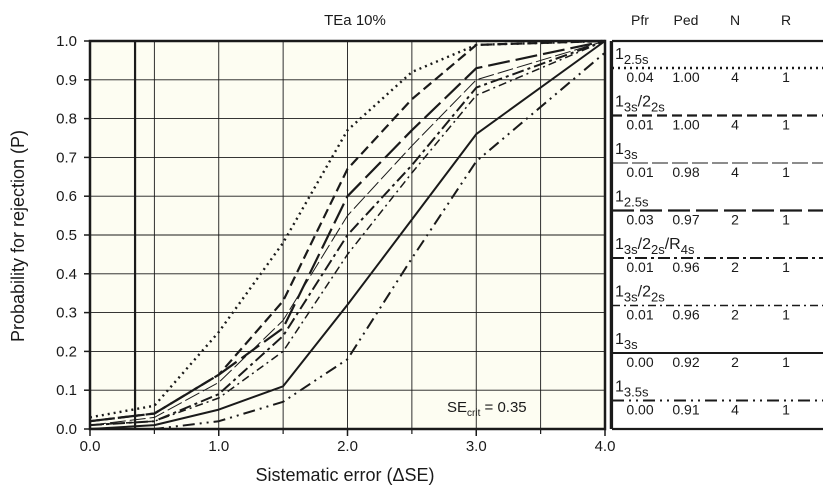 The width and height of the screenshot is (823, 489). Describe the element at coordinates (655, 246) in the screenshot. I see `legend-rule-name: 13s/22s/R4s` at that location.